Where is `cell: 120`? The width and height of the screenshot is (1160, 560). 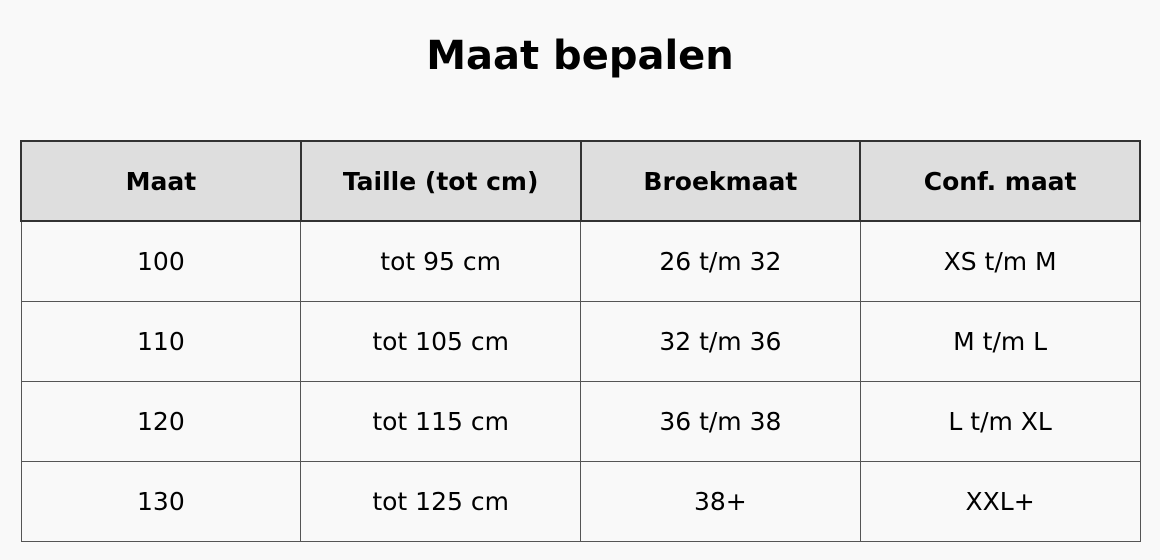 cell: 120 is located at coordinates (161, 421).